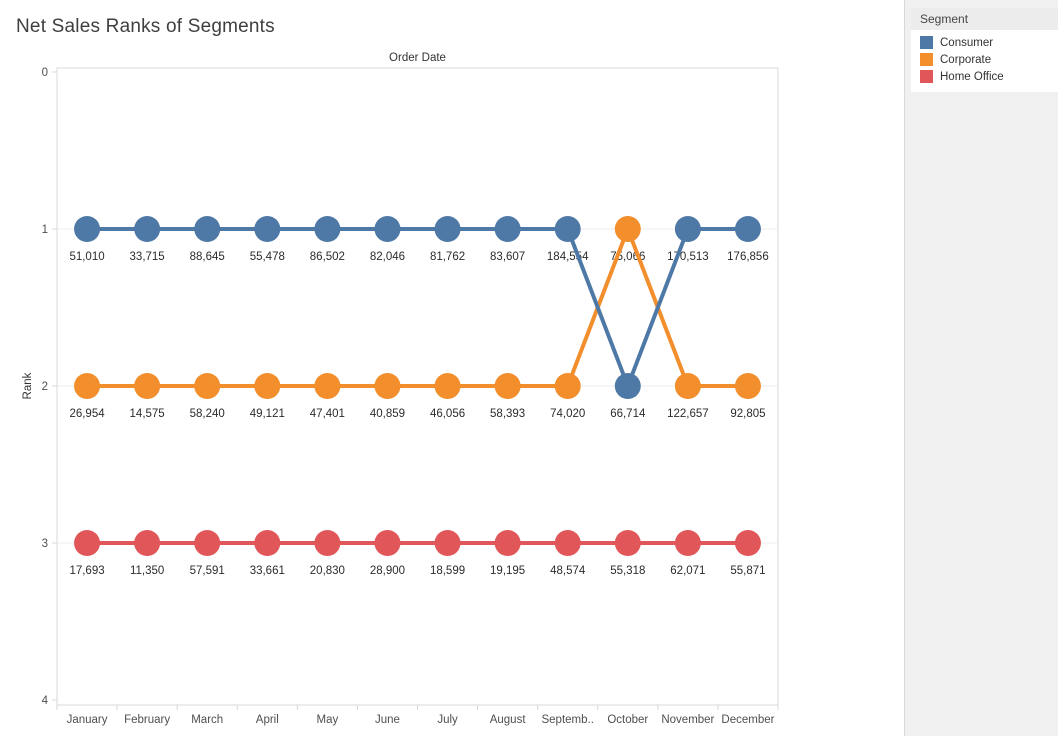  Describe the element at coordinates (926, 42) in the screenshot. I see `legend-swatch-consumer` at that location.